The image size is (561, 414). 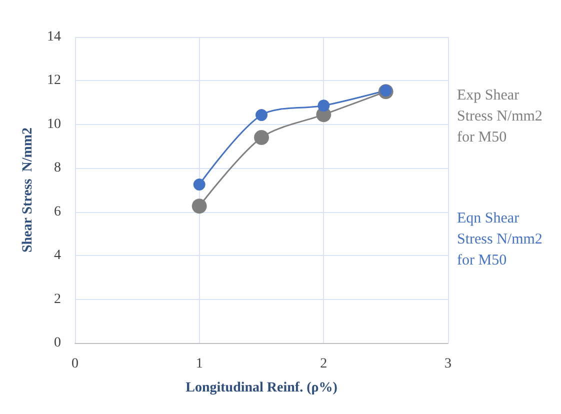 I want to click on x-tick-label: 0, so click(x=75, y=364).